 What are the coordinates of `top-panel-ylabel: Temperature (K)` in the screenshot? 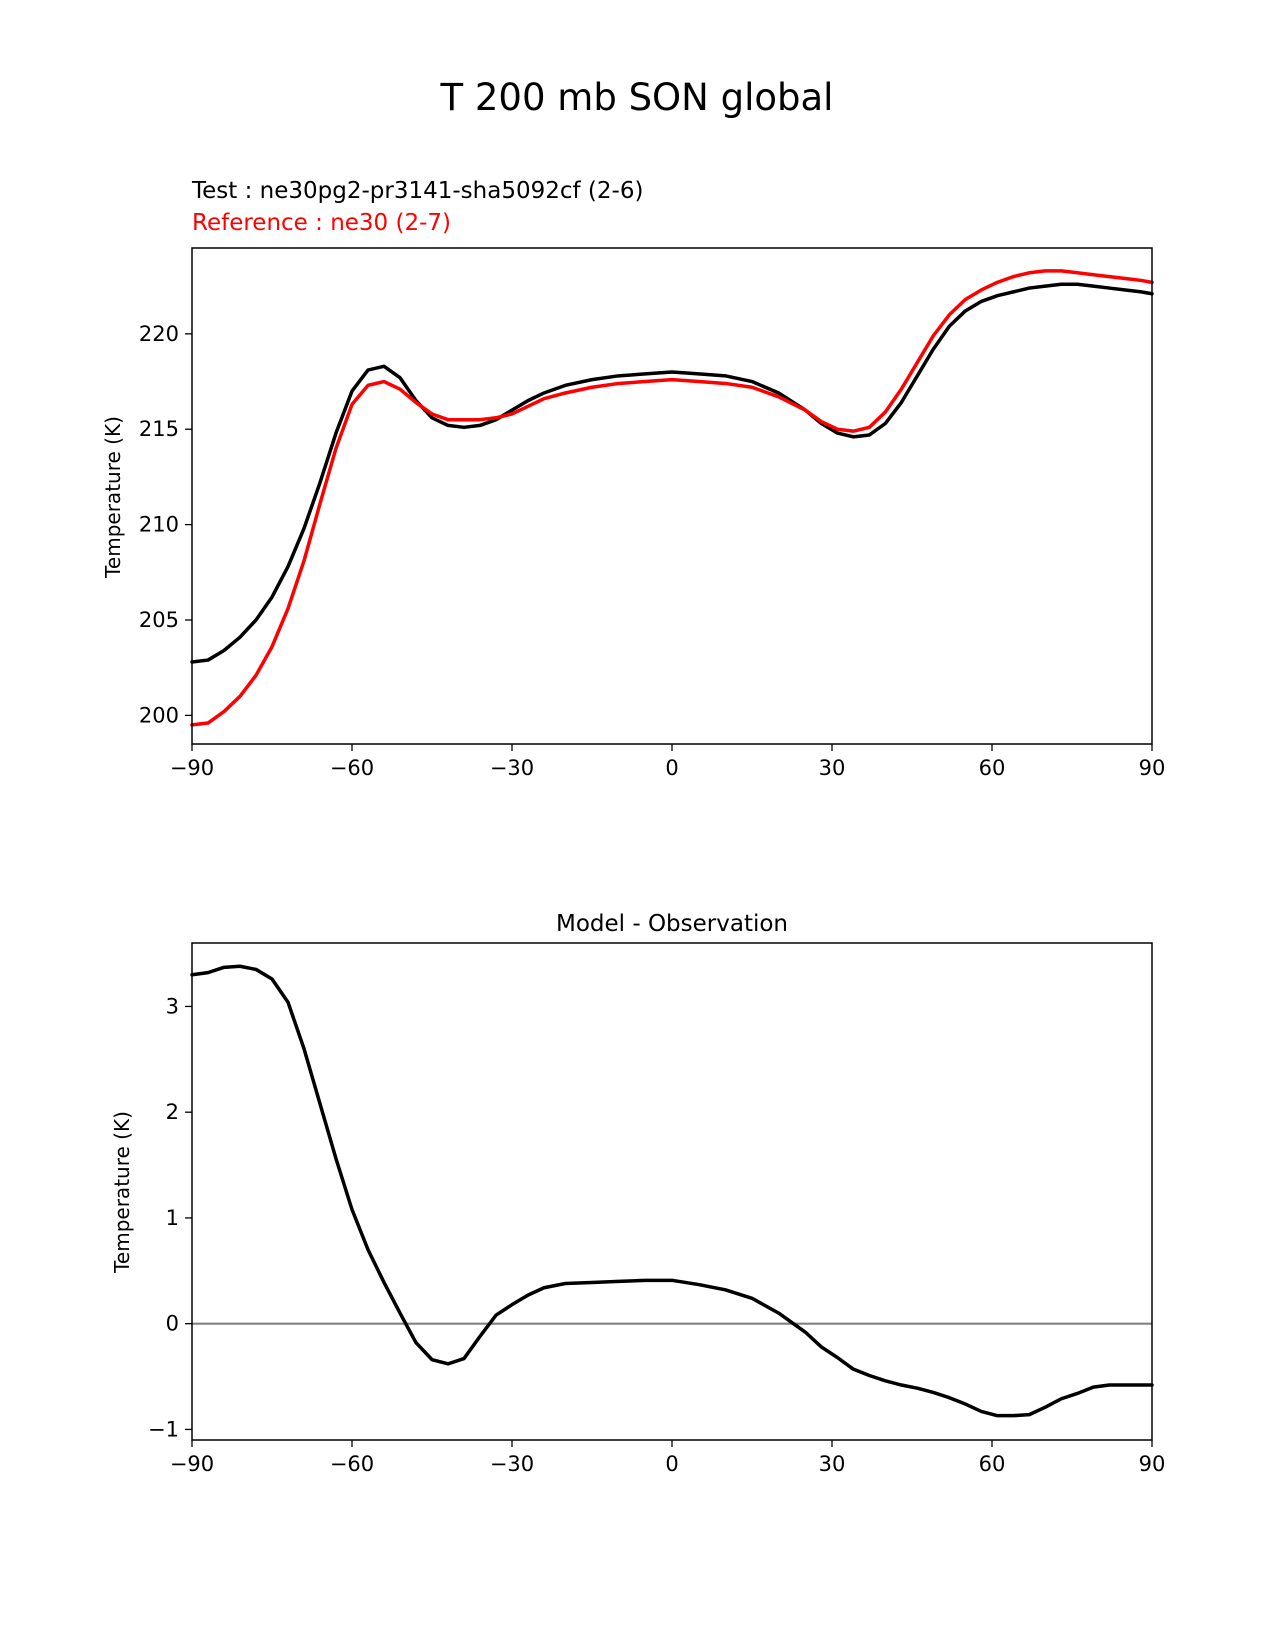 It's located at (113, 497).